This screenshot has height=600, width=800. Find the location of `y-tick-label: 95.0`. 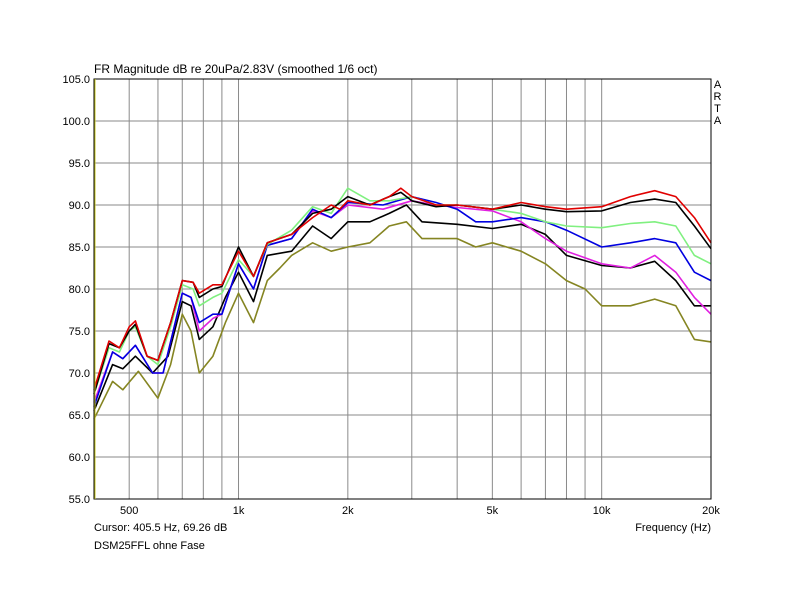

y-tick-label: 95.0 is located at coordinates (79, 164).